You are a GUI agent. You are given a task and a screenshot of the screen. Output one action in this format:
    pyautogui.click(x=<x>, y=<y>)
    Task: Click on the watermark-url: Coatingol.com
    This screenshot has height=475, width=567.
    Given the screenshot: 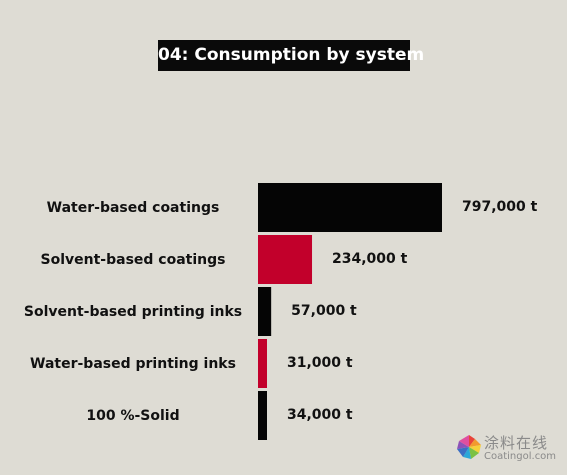 What is the action you would take?
    pyautogui.click(x=520, y=456)
    